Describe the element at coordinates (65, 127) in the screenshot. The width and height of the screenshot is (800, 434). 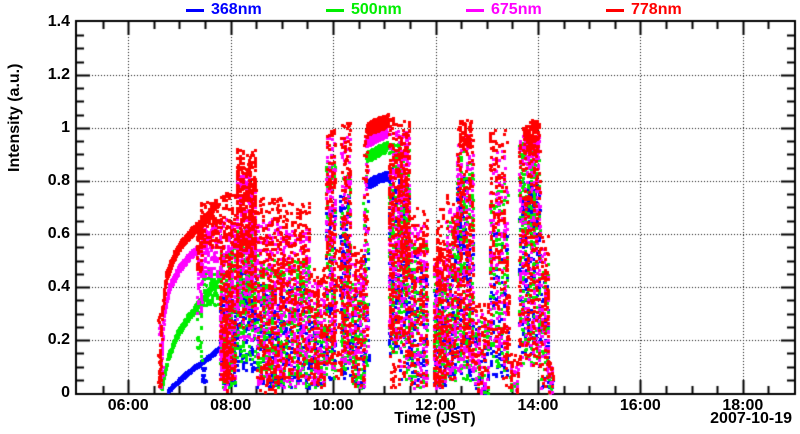
I see `y-tick-label: 1` at that location.